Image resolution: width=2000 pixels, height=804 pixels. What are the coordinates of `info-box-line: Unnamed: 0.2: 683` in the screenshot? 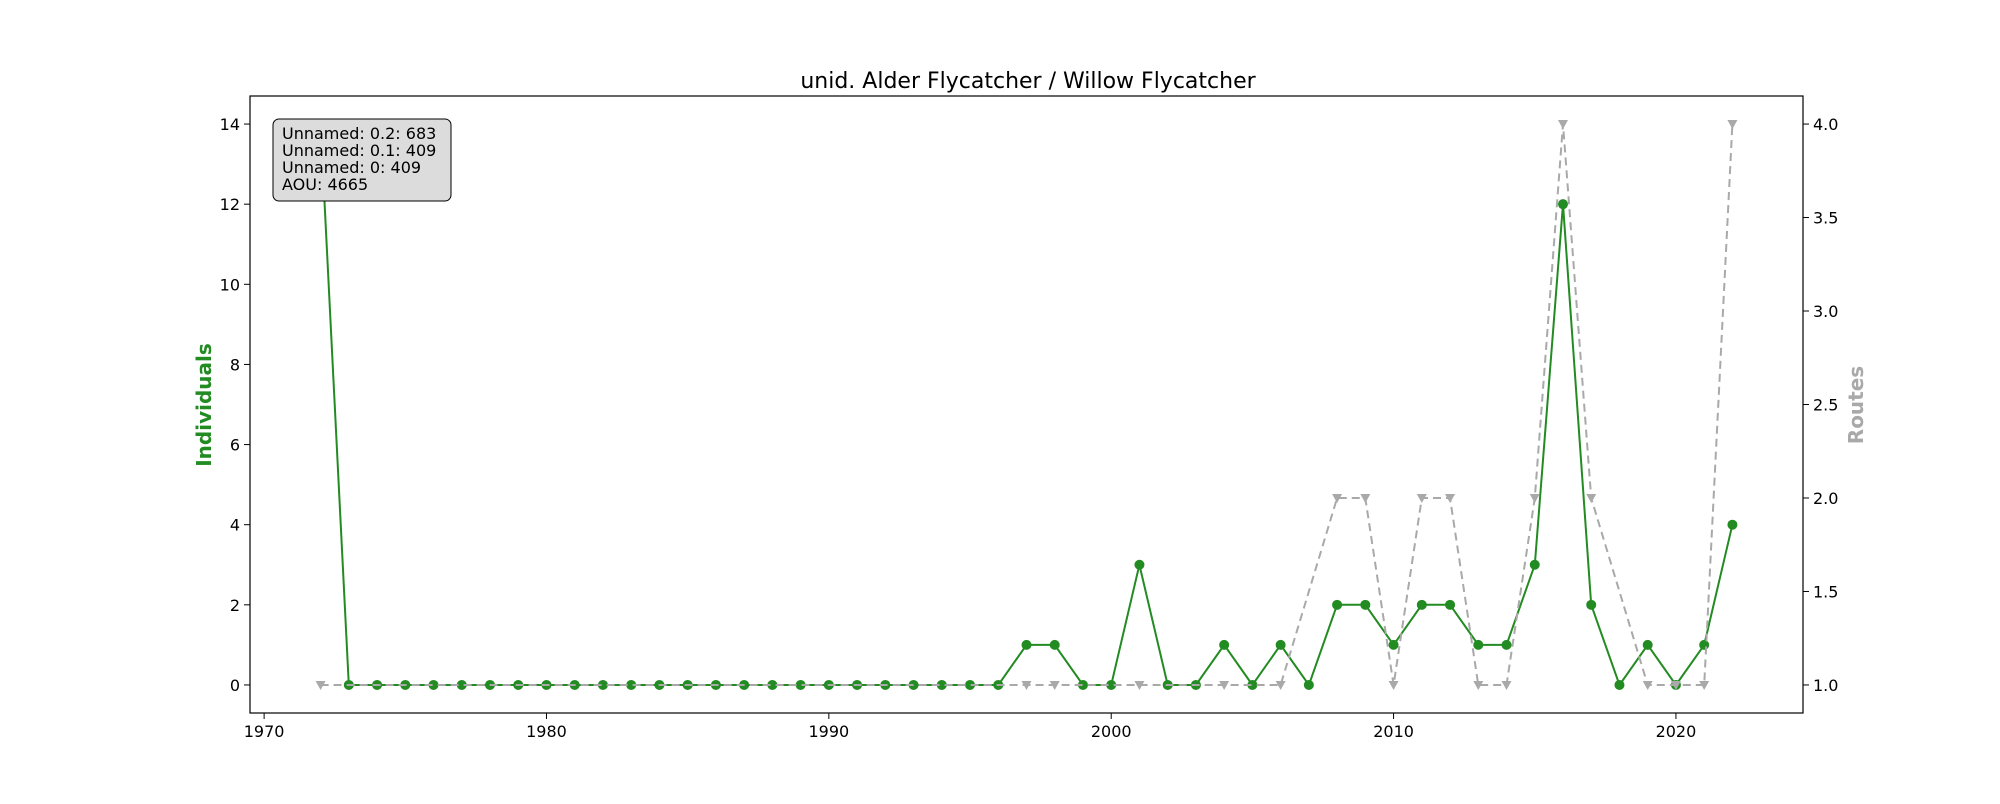 It's located at (359, 133).